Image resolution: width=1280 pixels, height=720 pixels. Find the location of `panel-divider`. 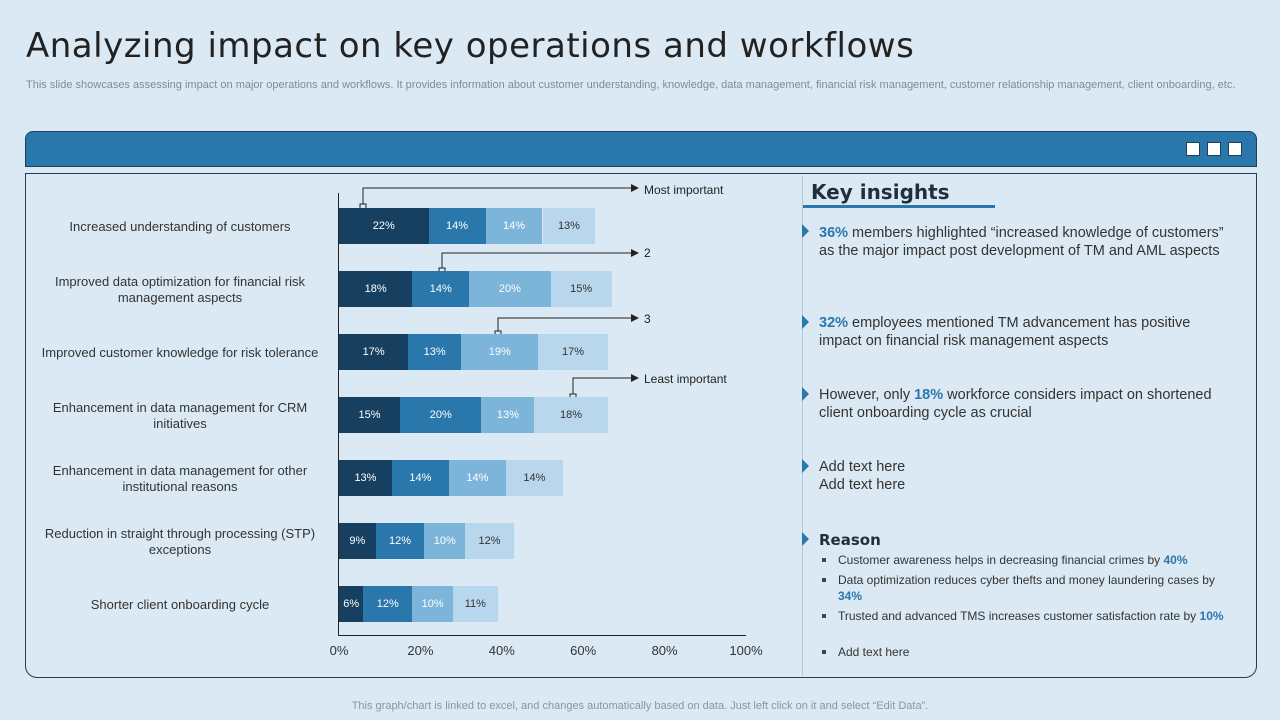

panel-divider is located at coordinates (802, 426).